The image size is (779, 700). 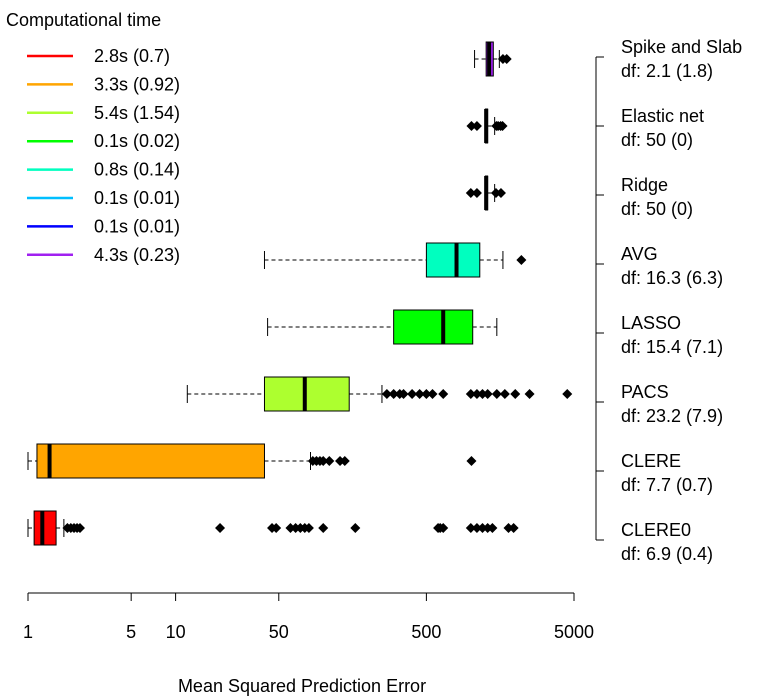 I want to click on x-axis-label: Mean Squared Prediction Error, so click(x=302, y=686).